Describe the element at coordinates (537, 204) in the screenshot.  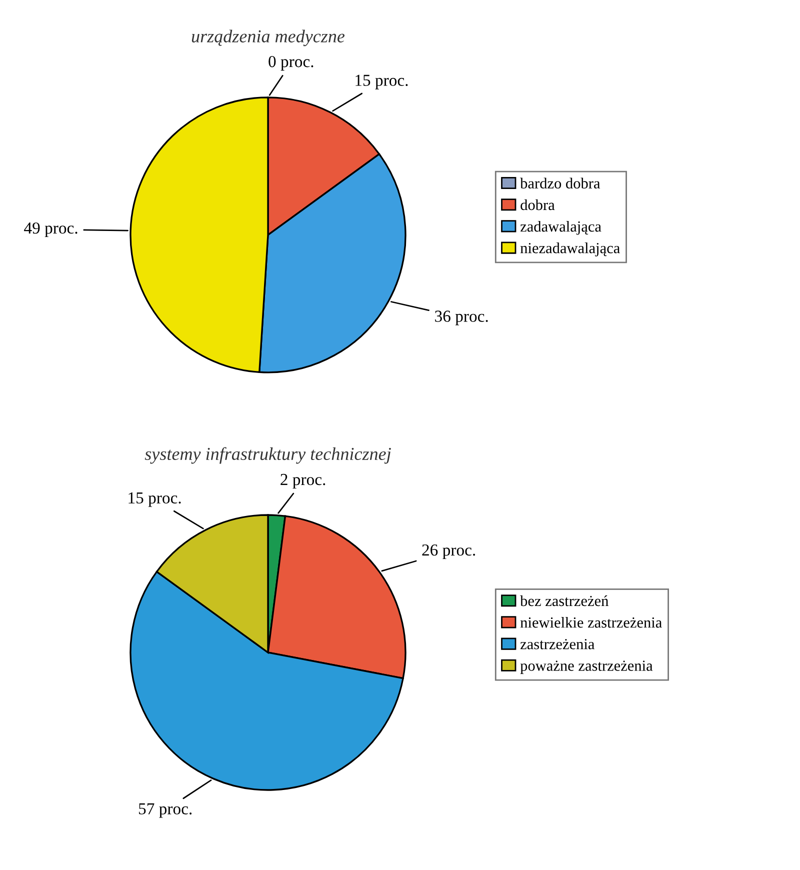
I see `legend-label: dobra` at that location.